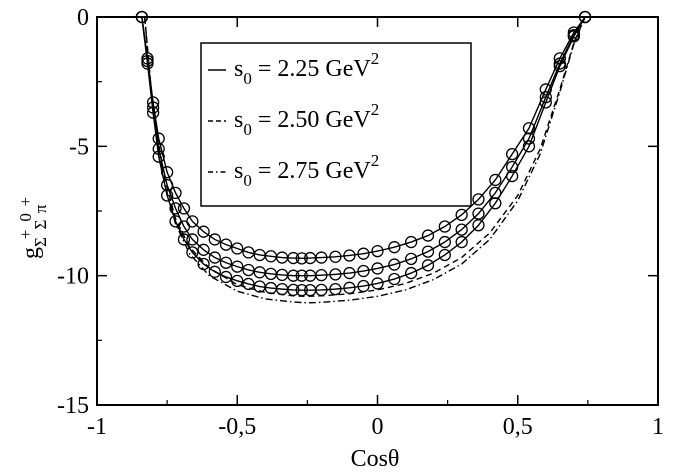  I want to click on y-axis-title-sub2: Σ, so click(40, 225).